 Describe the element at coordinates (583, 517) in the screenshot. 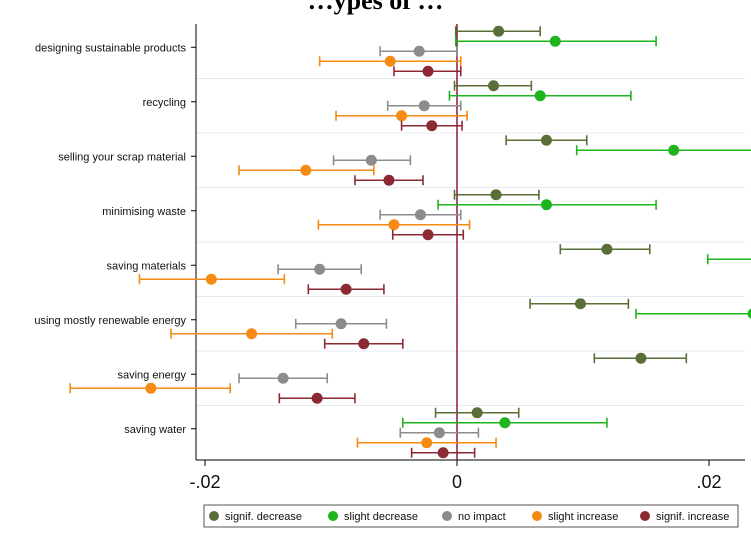

I see `legend-entry: slight increase` at that location.